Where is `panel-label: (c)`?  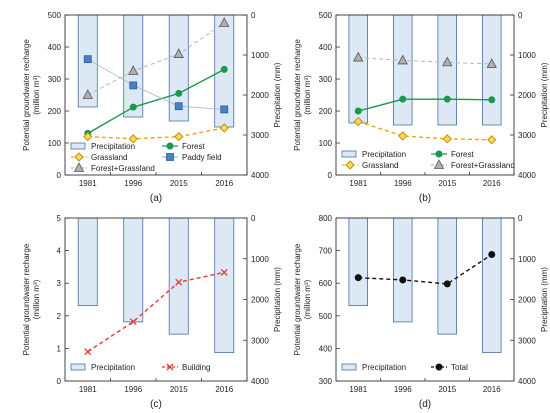 panel-label: (c) is located at coordinates (156, 404).